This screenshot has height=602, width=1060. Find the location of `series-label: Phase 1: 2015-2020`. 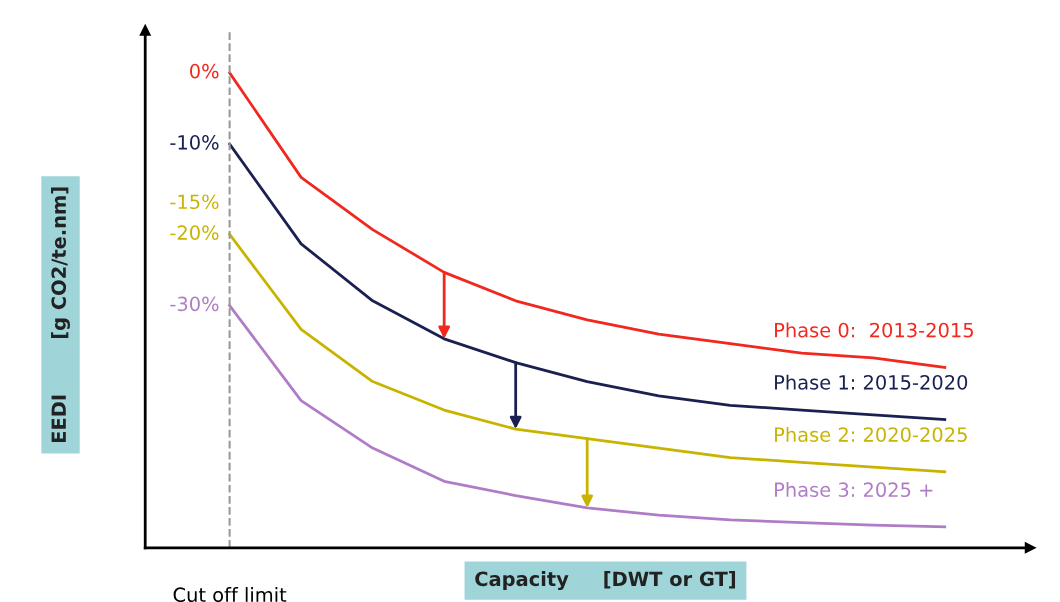

series-label: Phase 1: 2015-2020 is located at coordinates (871, 382).